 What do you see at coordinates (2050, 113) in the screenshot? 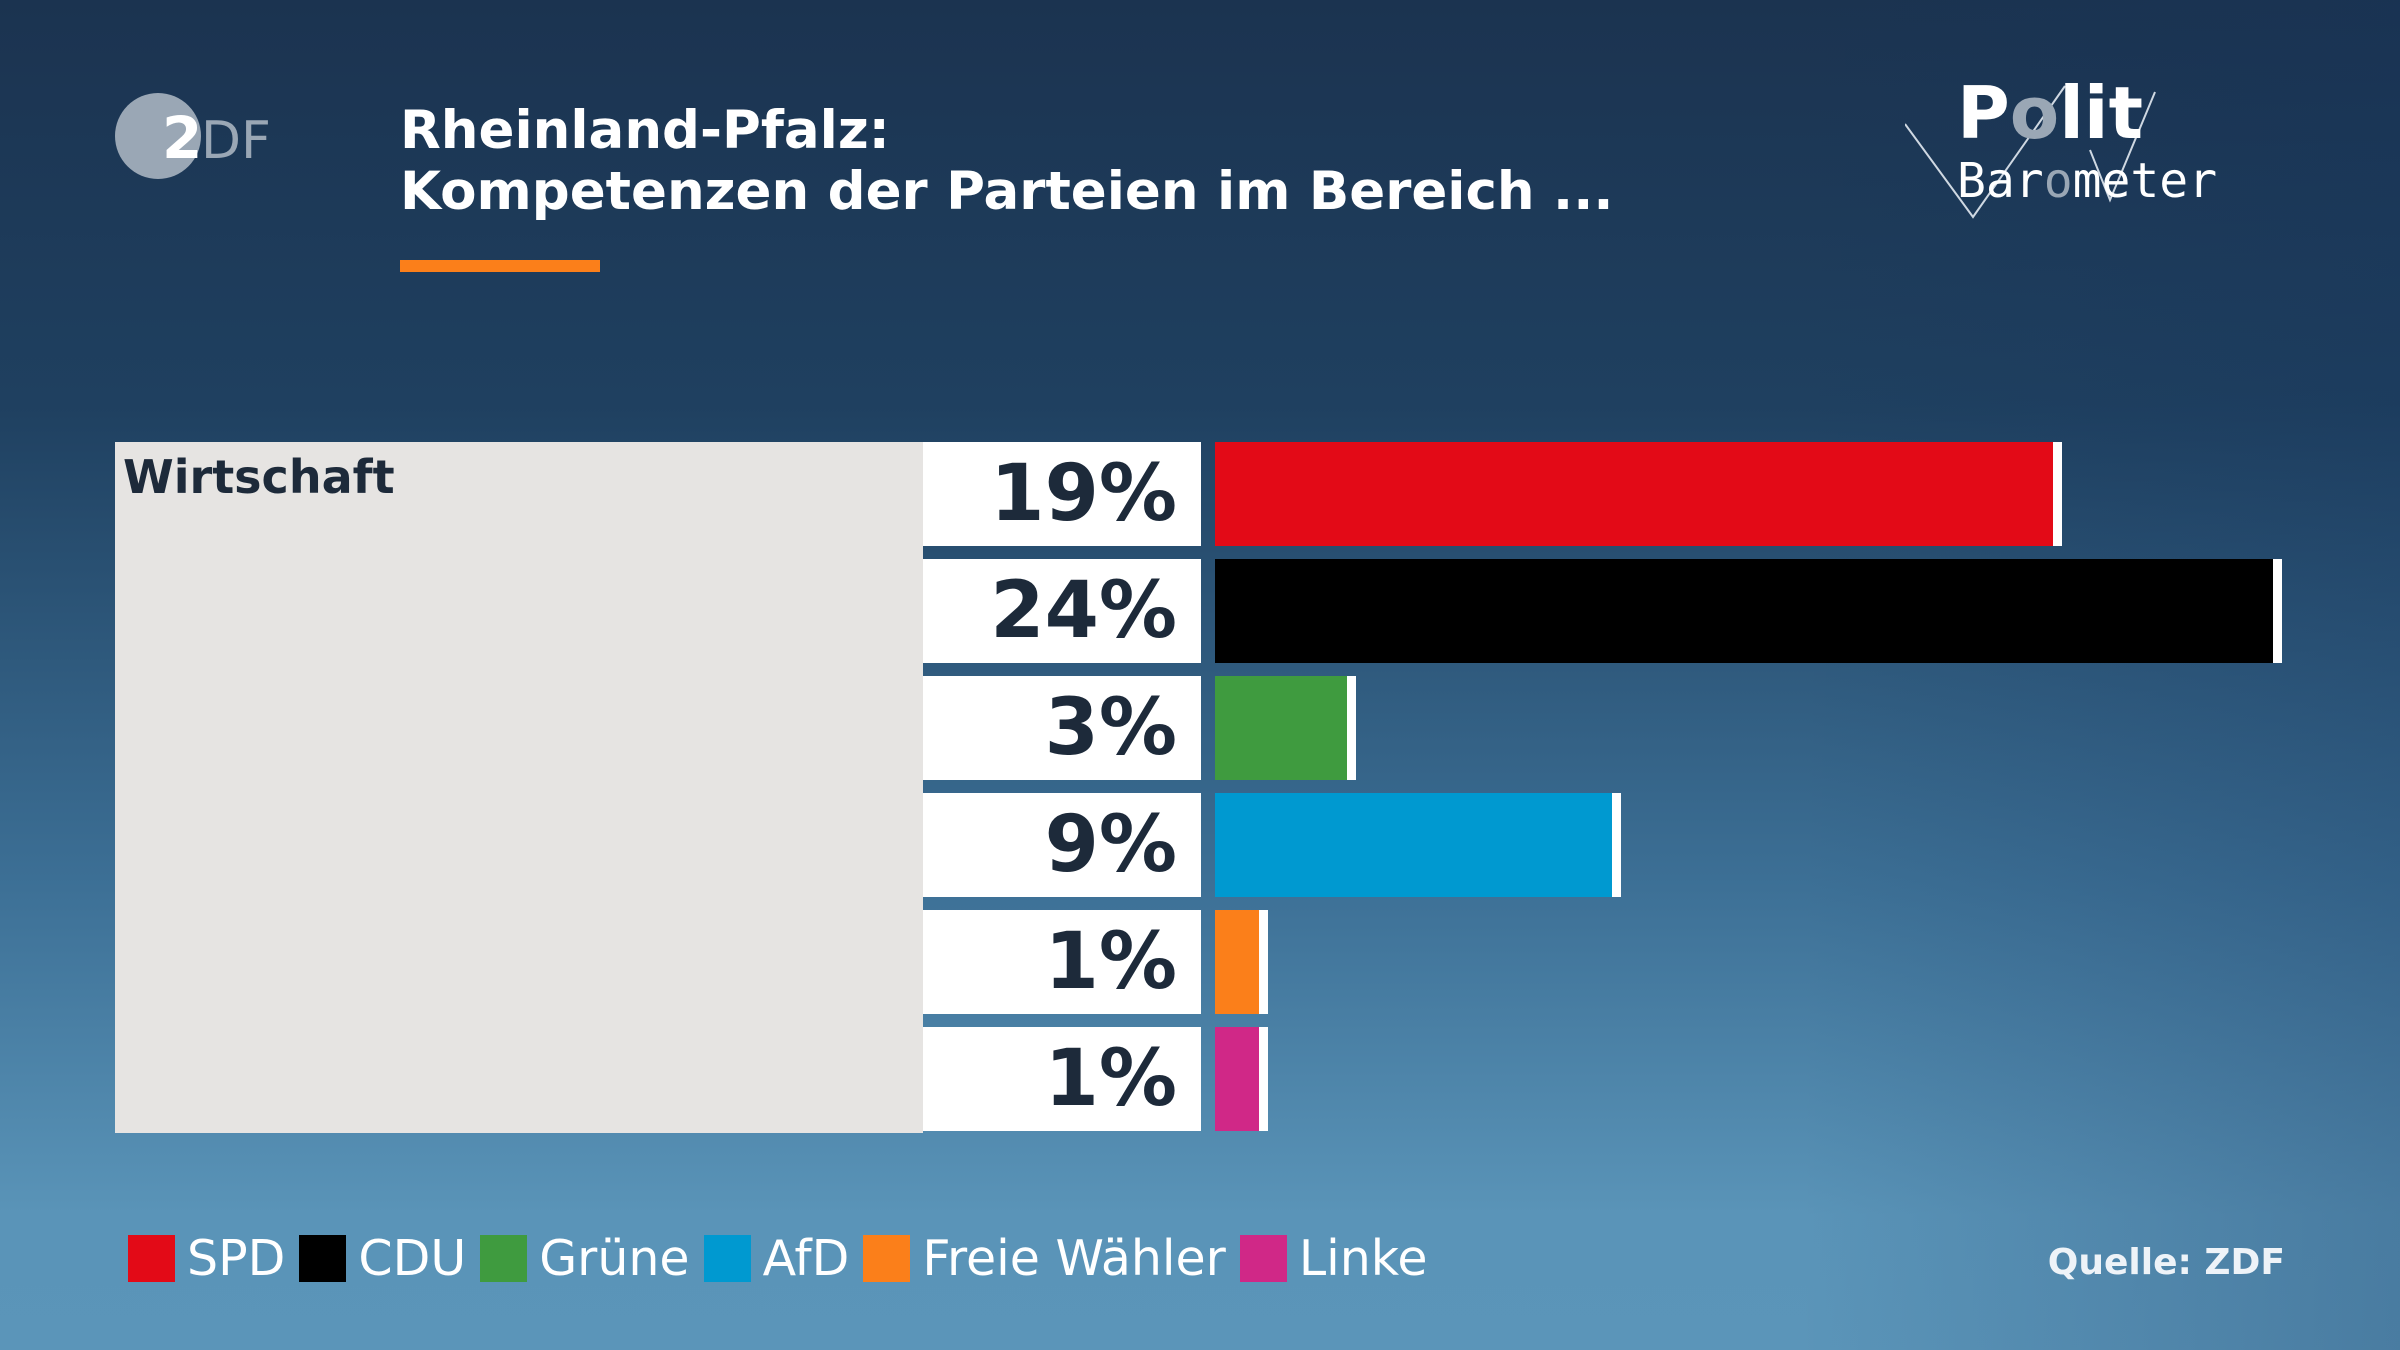
I see `svg-text: Polit` at bounding box center [2050, 113].